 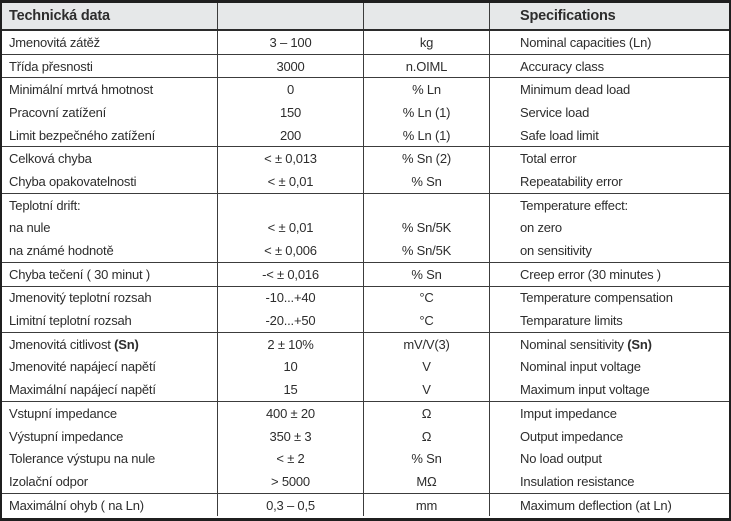 I want to click on row-value: 2 ± 10%, so click(x=291, y=344).